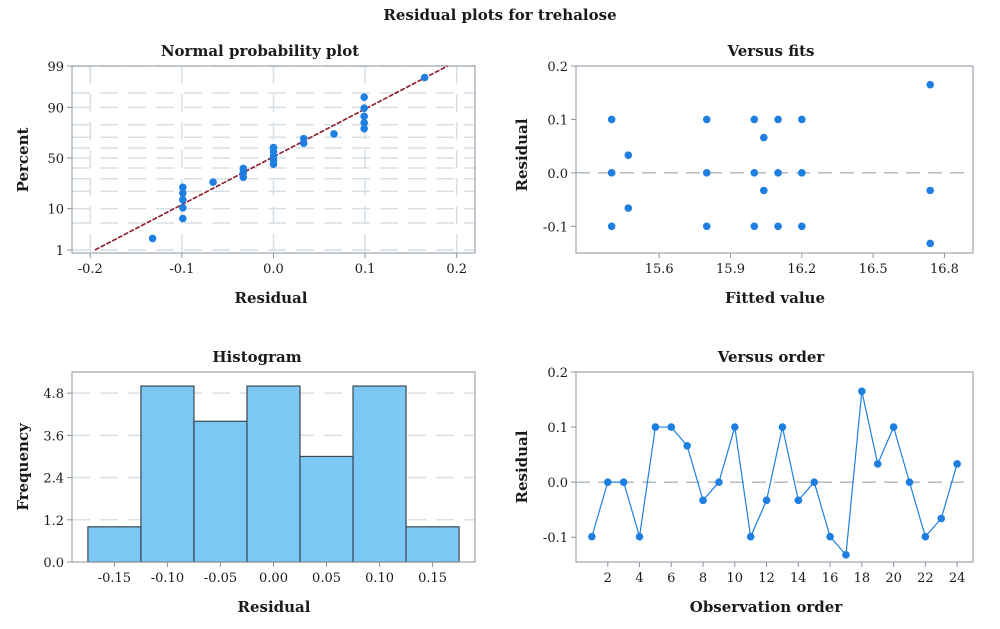 This screenshot has width=1000, height=629. I want to click on x-tick-label: 20, so click(893, 578).